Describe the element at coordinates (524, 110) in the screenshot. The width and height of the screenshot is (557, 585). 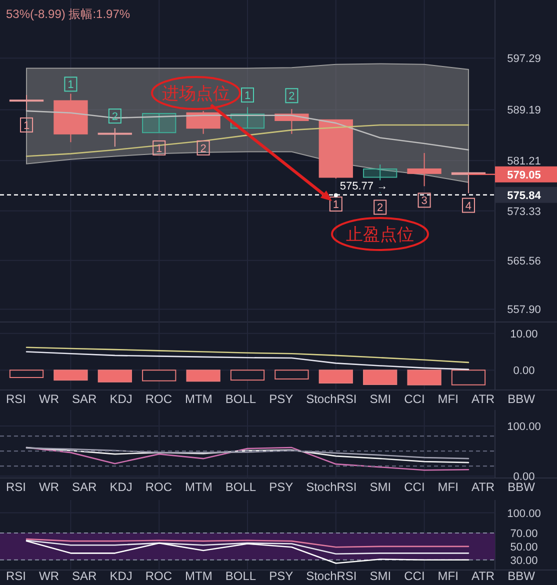
I see `y-tick-label: 589.19` at that location.